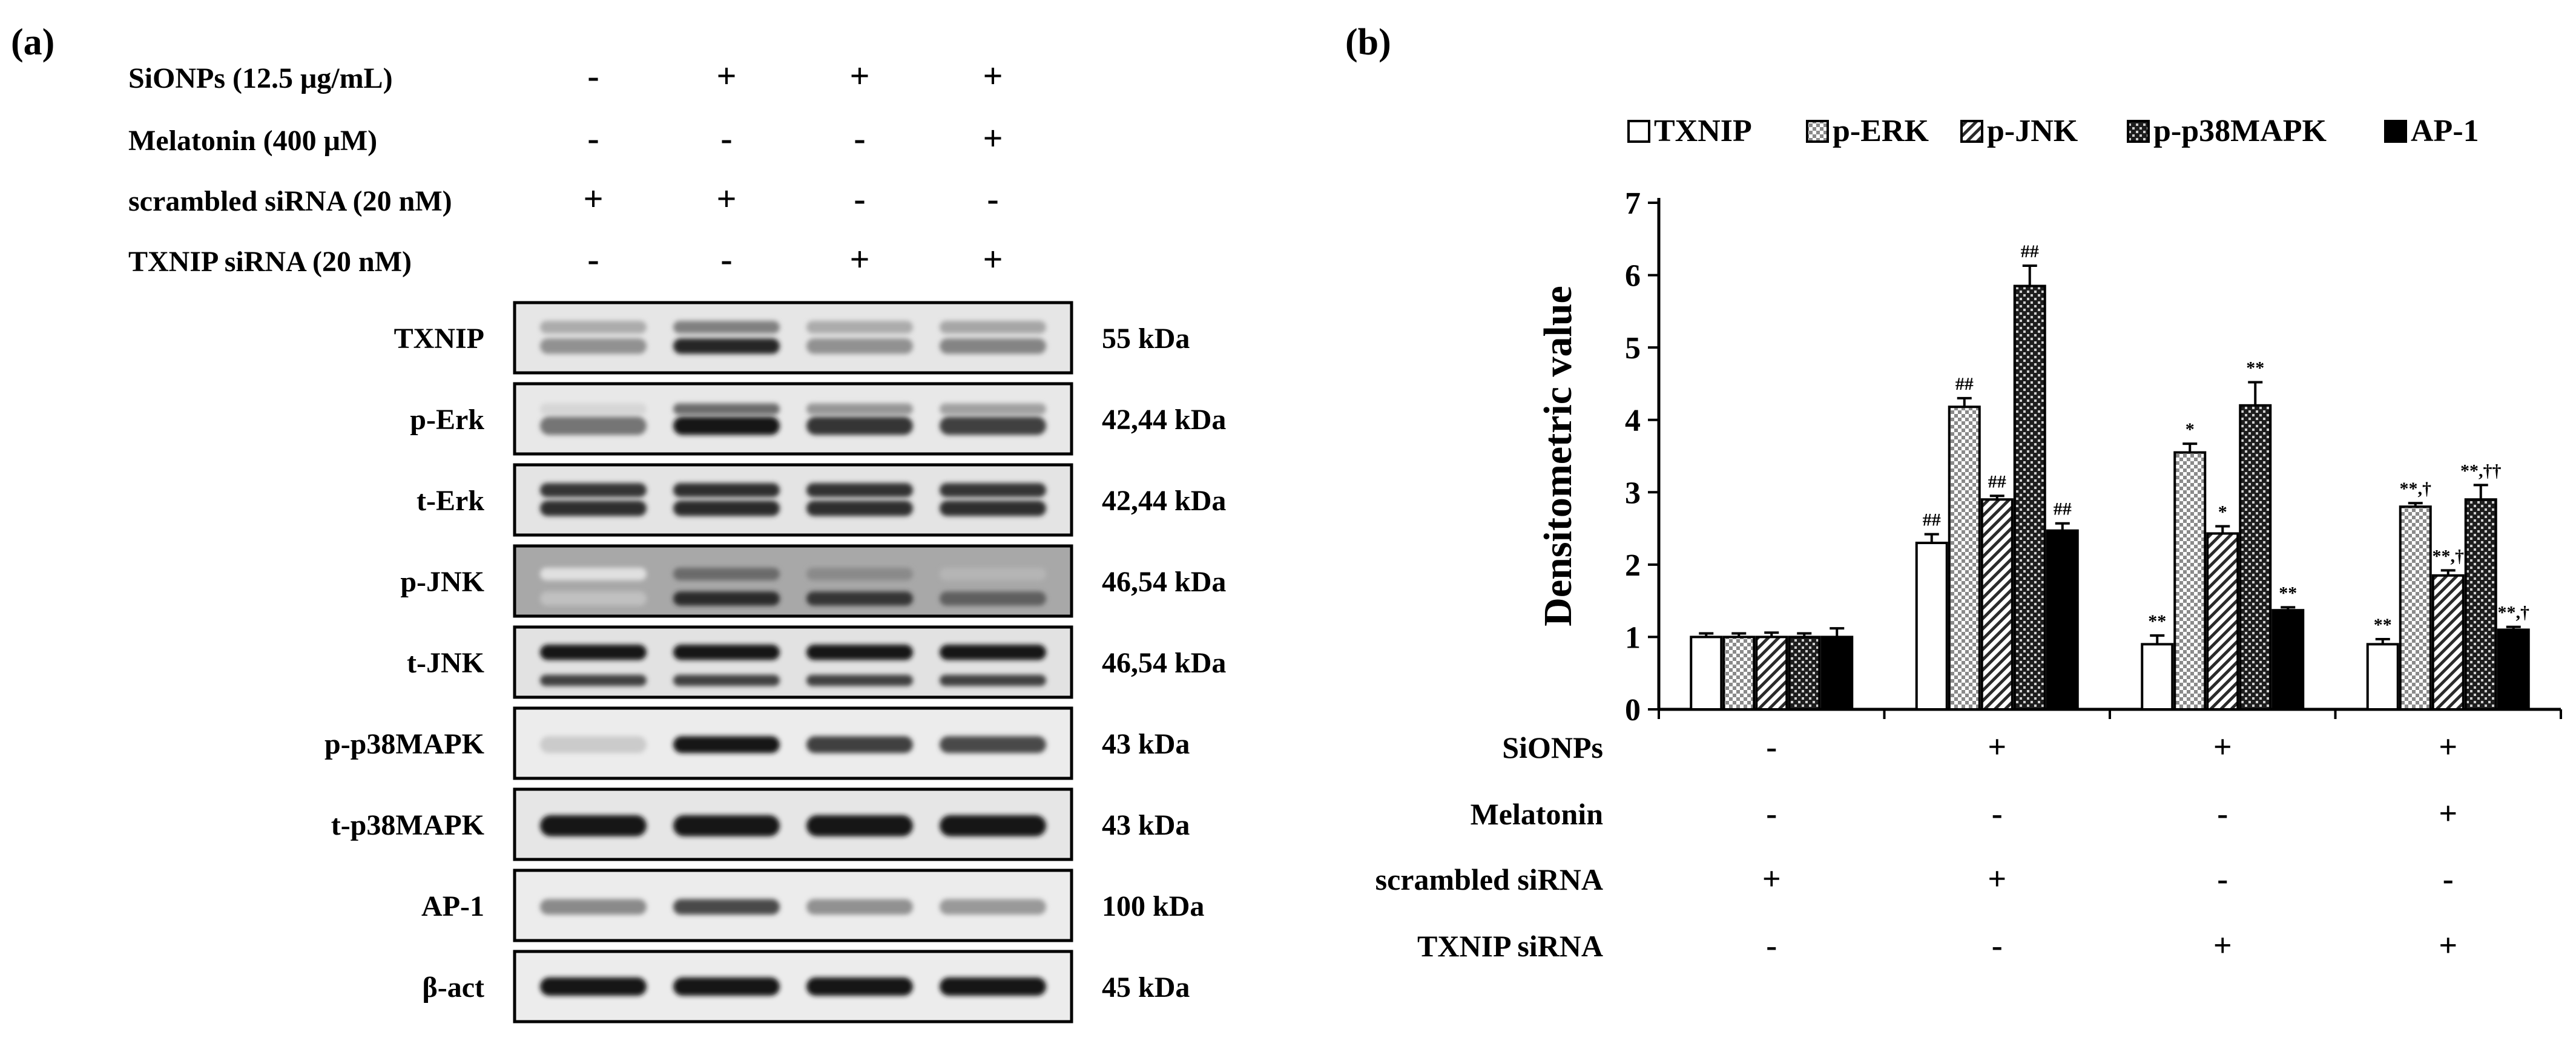  I want to click on blot-row: p-Erk 42,44 kDa, so click(818, 419).